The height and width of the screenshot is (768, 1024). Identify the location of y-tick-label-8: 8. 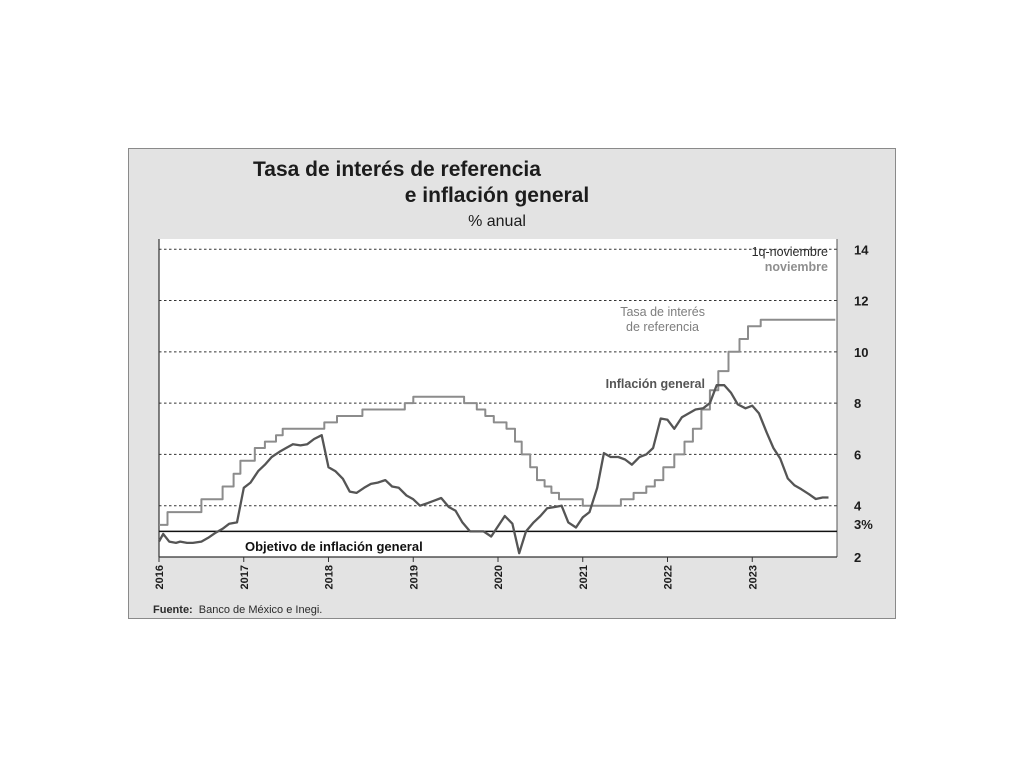
(857, 403).